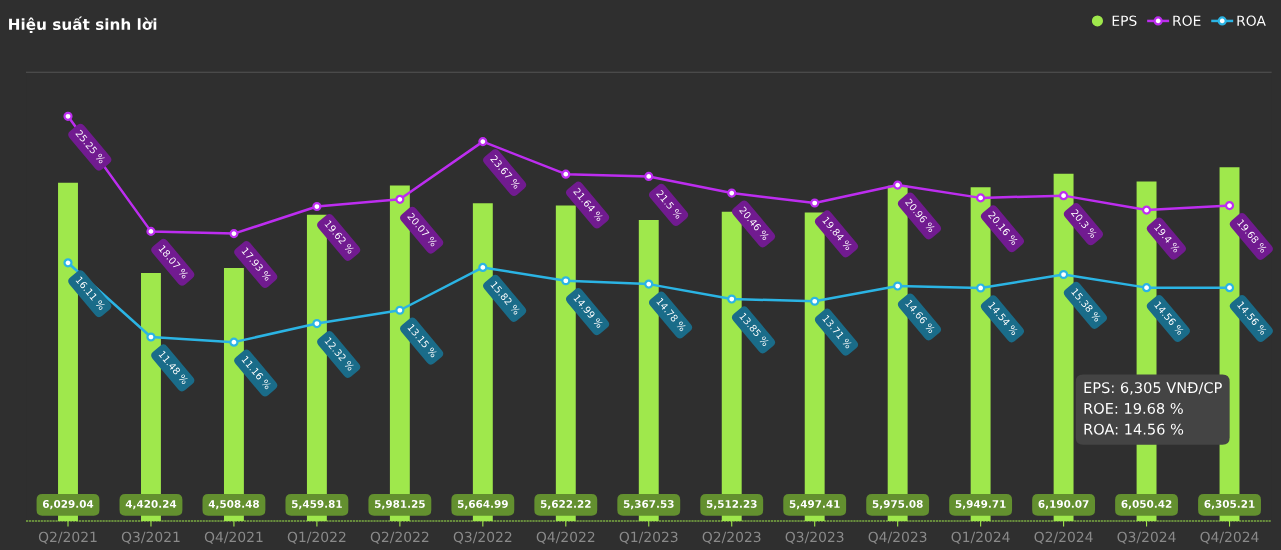  Describe the element at coordinates (68, 505) in the screenshot. I see `data-label: 6,029.04` at that location.